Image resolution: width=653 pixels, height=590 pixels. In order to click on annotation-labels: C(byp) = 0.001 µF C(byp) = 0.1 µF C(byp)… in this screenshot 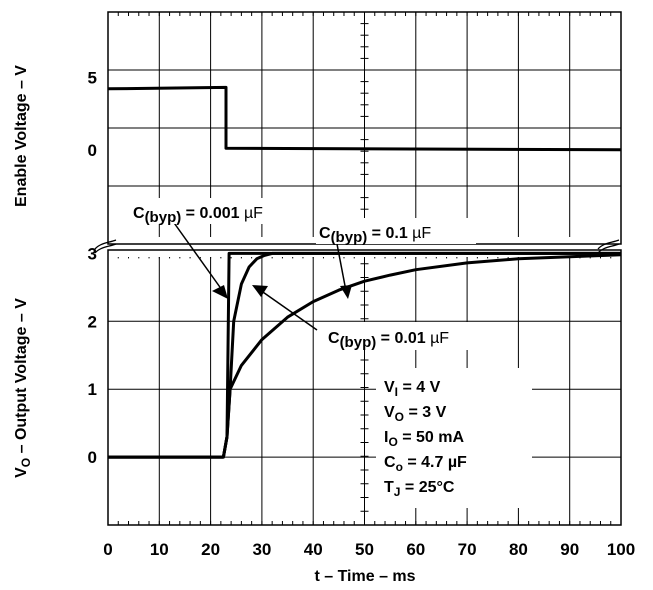, I will do `click(315, 274)`.